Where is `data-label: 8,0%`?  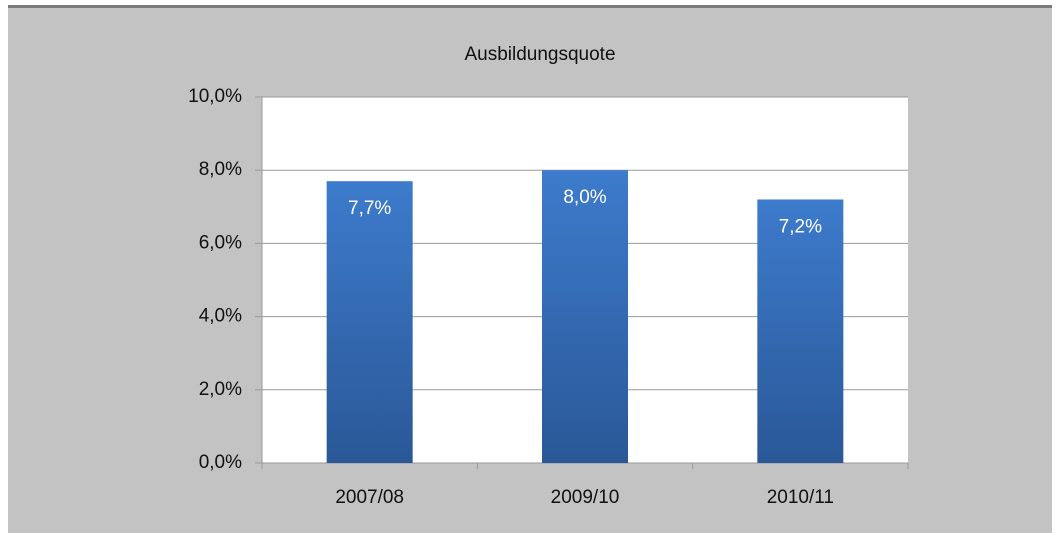 data-label: 8,0% is located at coordinates (584, 197).